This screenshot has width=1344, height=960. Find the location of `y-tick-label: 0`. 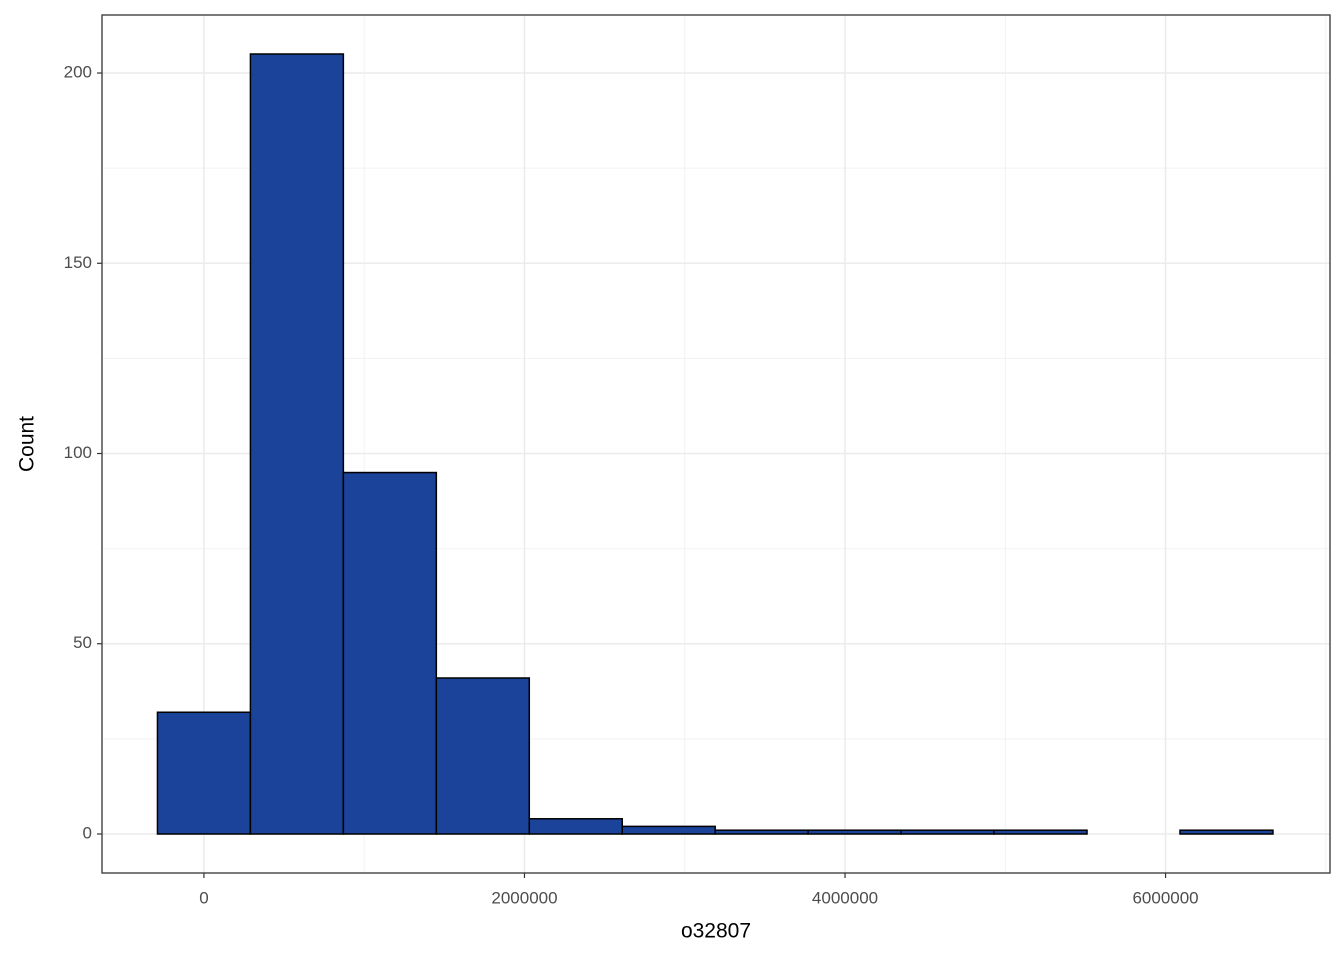

y-tick-label: 0 is located at coordinates (87, 832).